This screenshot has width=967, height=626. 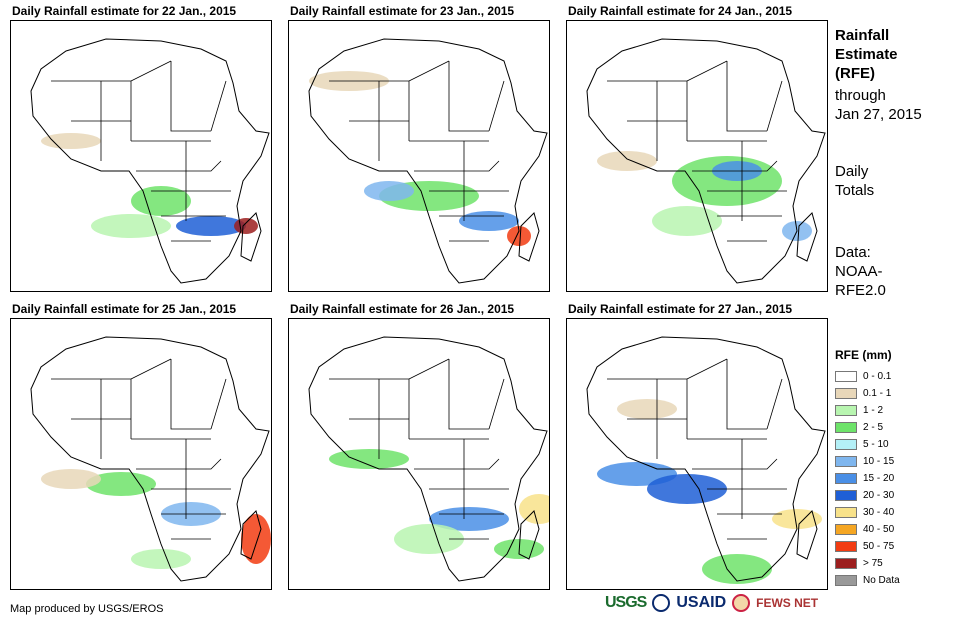 What do you see at coordinates (787, 603) in the screenshot?
I see `fews-net-logo: FEWS NET` at bounding box center [787, 603].